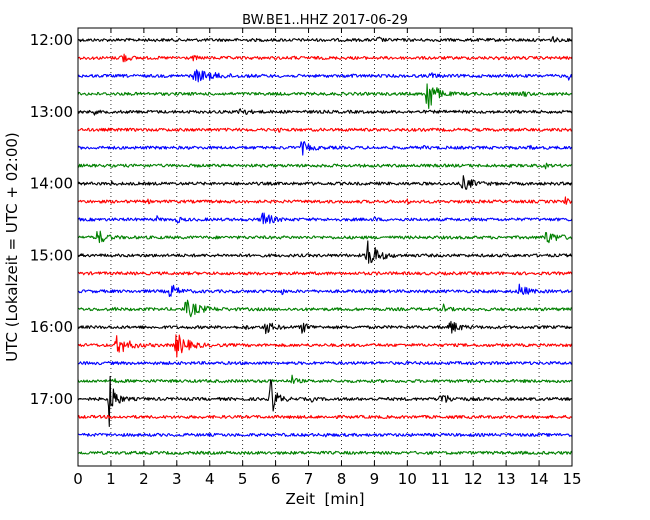  I want to click on x-tick-label: 10, so click(407, 479).